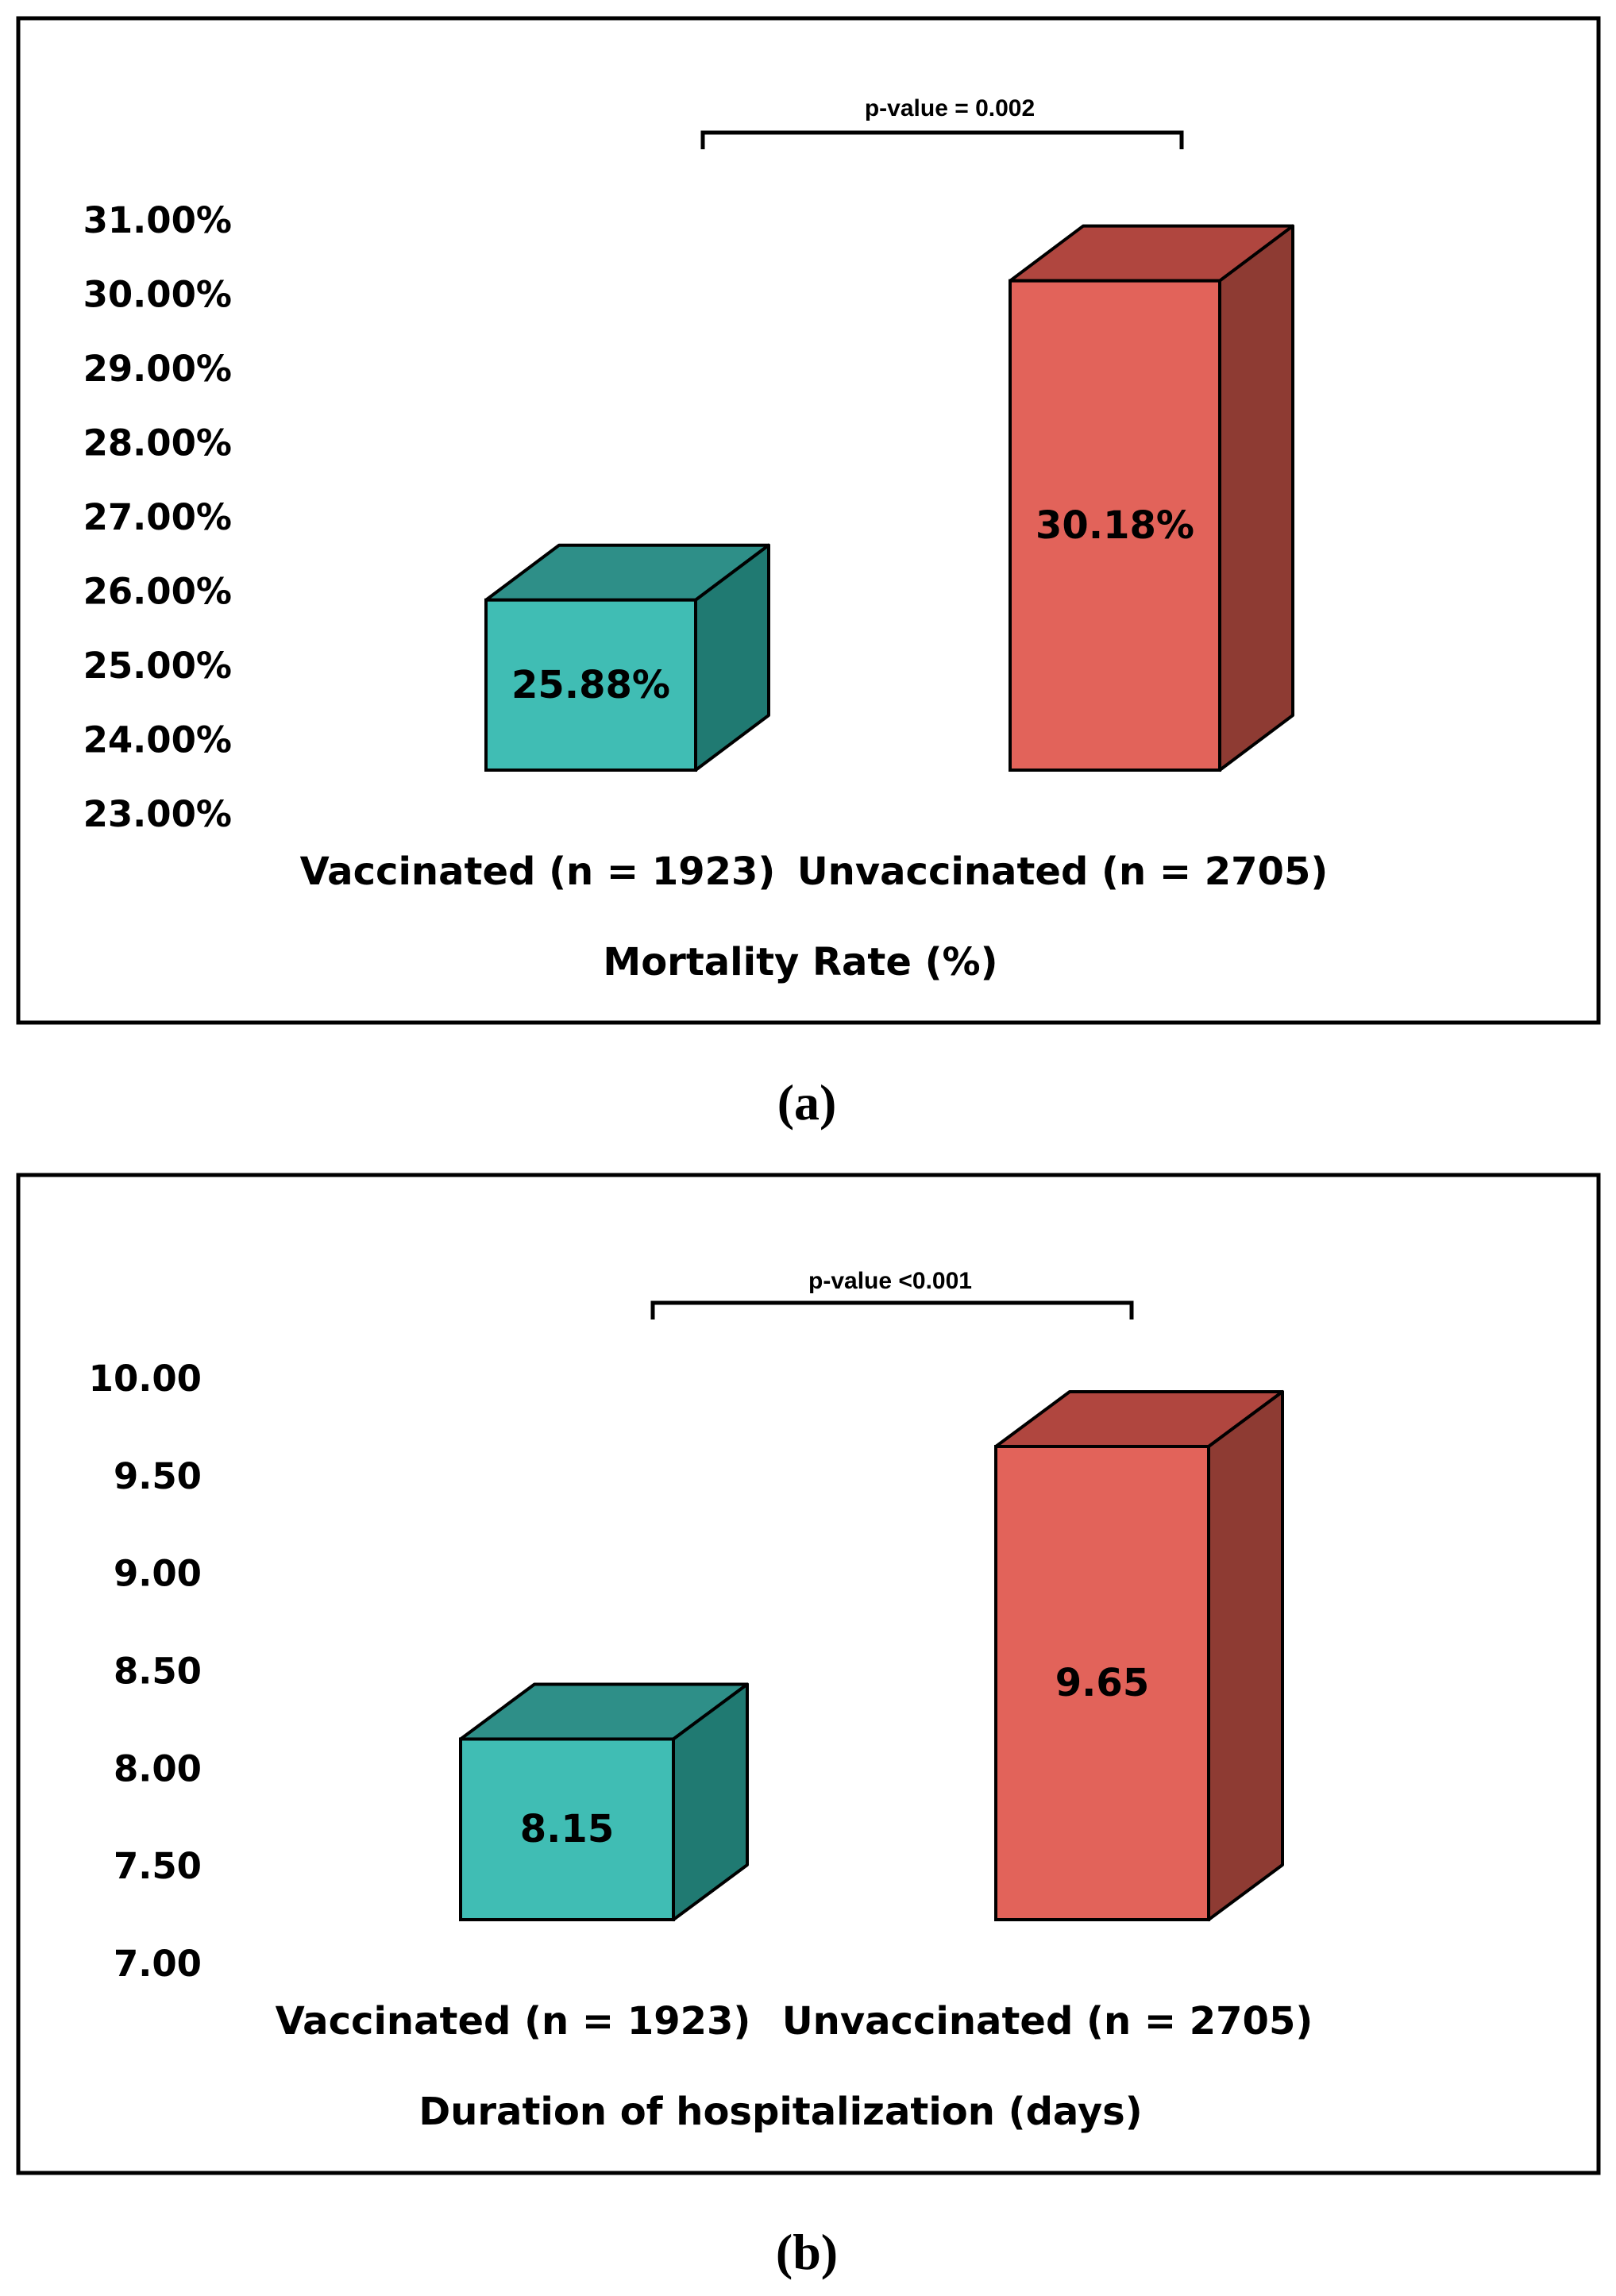 The image size is (1616, 2296). Describe the element at coordinates (158, 1964) in the screenshot. I see `panel-b-y-tick-label: 7.00` at that location.